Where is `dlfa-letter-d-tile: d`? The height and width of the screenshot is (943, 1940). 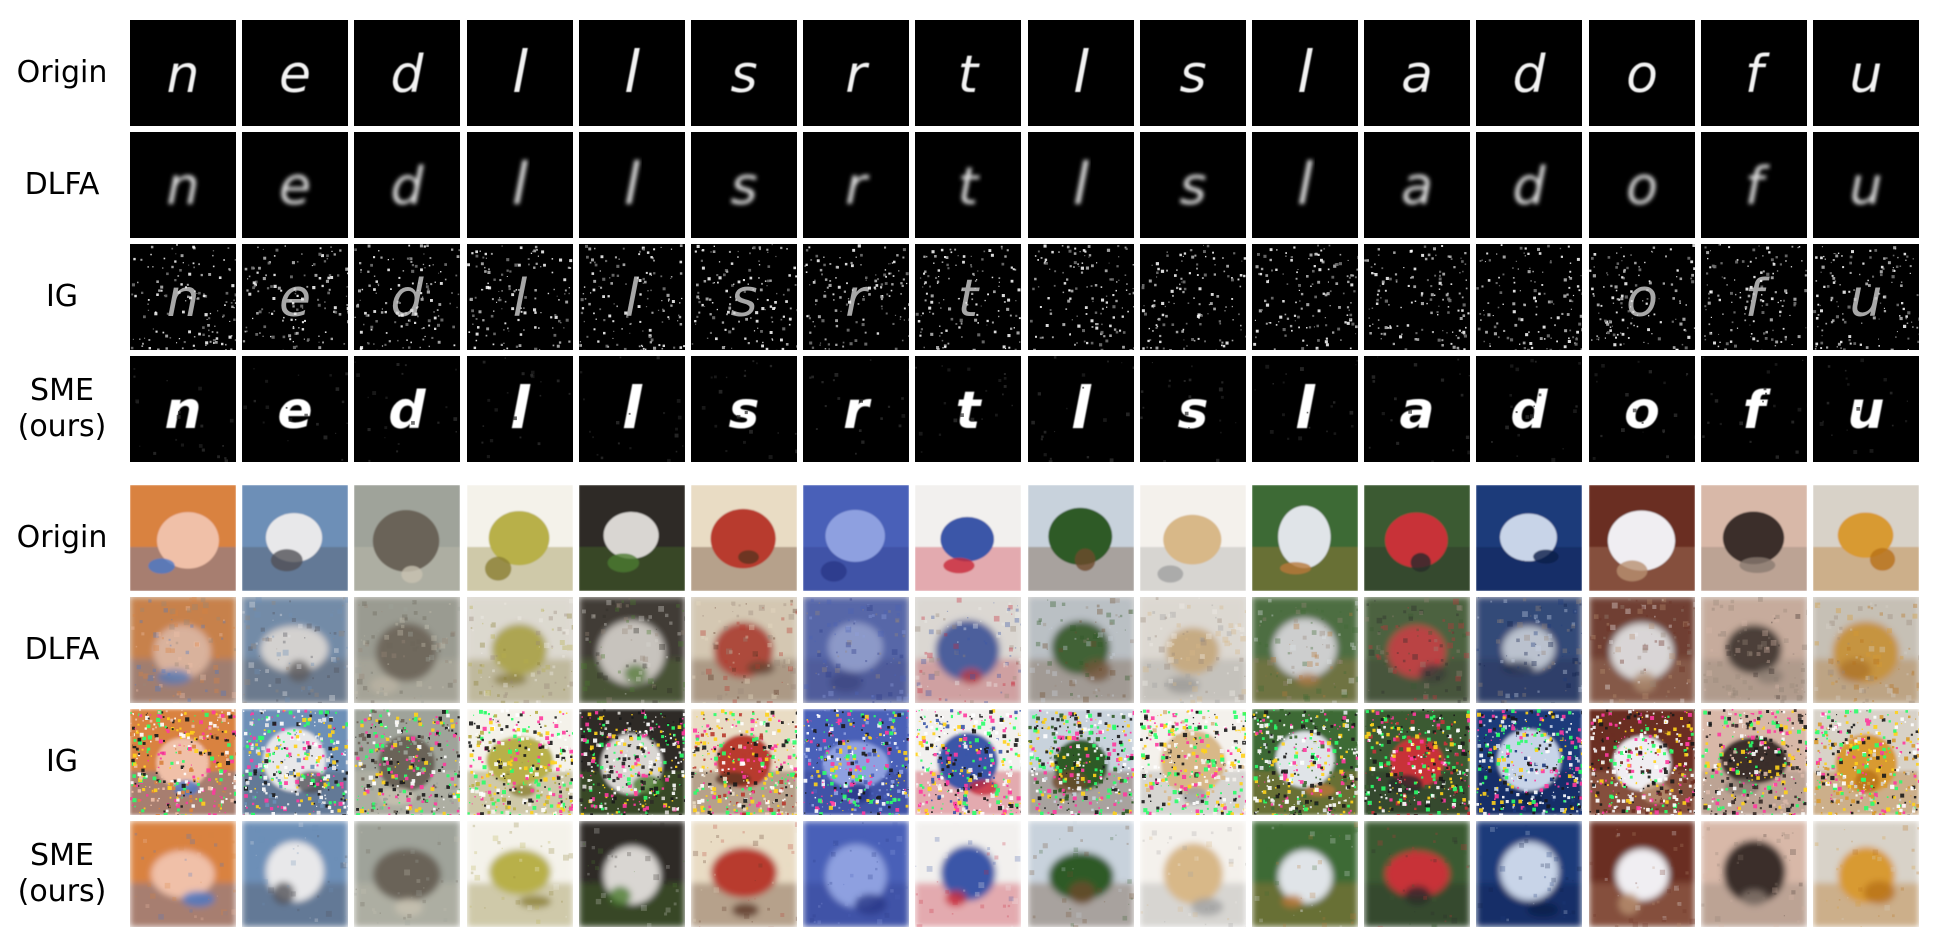 dlfa-letter-d-tile: d is located at coordinates (1529, 185).